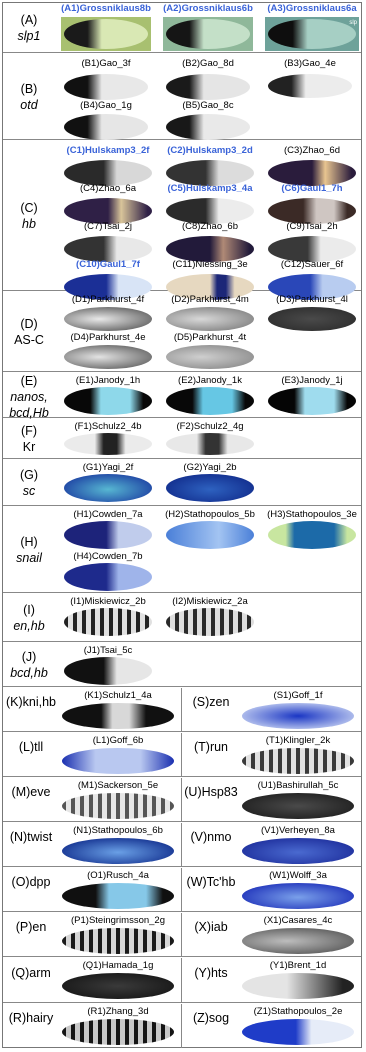 Image resolution: width=366 pixels, height=1052 pixels. I want to click on image-caption: (E1)Janody_1h, so click(108, 380).